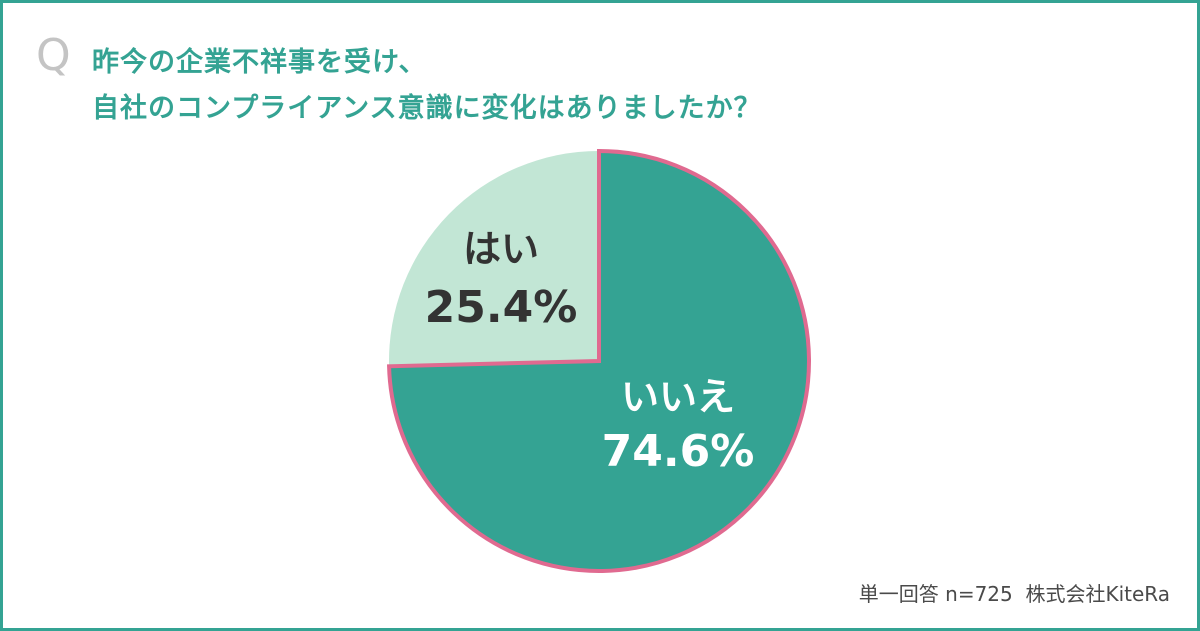  I want to click on question-line-1: 昨今の企業不祥事を受け、, so click(259, 62).